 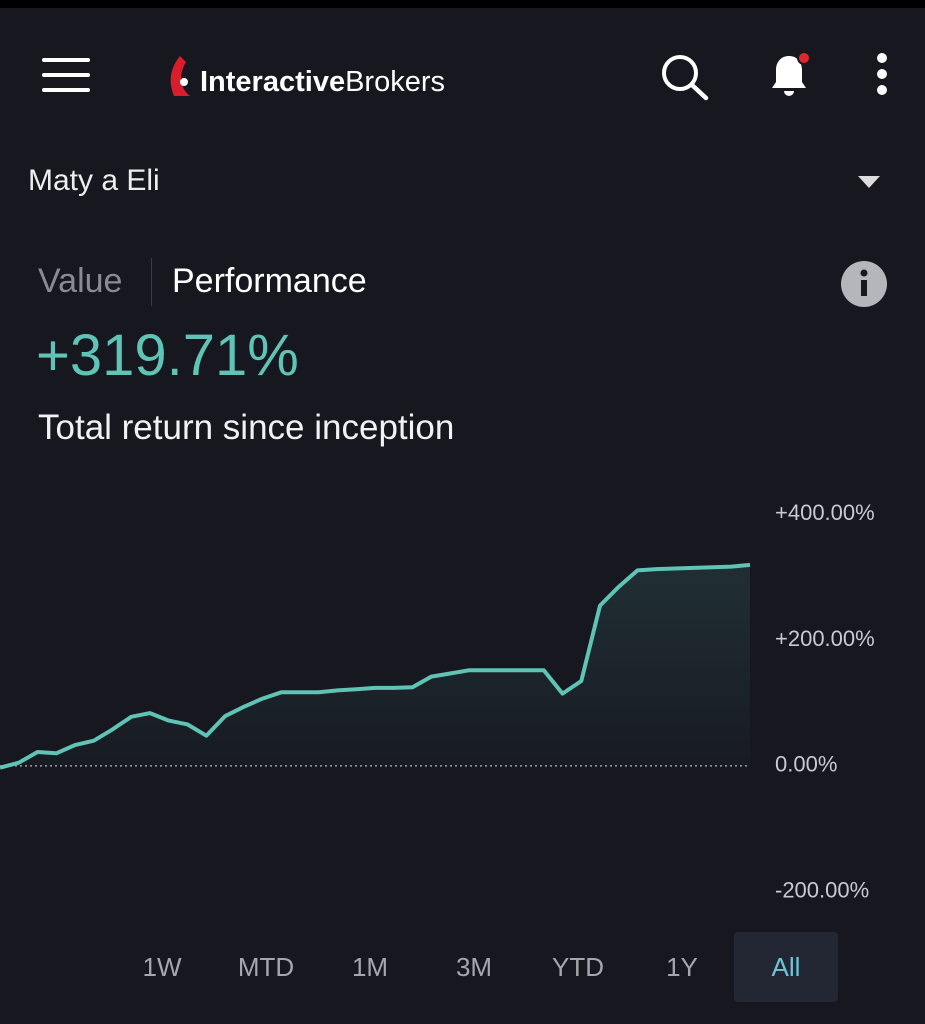 What do you see at coordinates (825, 638) in the screenshot?
I see `y-tick-label: +200.00%` at bounding box center [825, 638].